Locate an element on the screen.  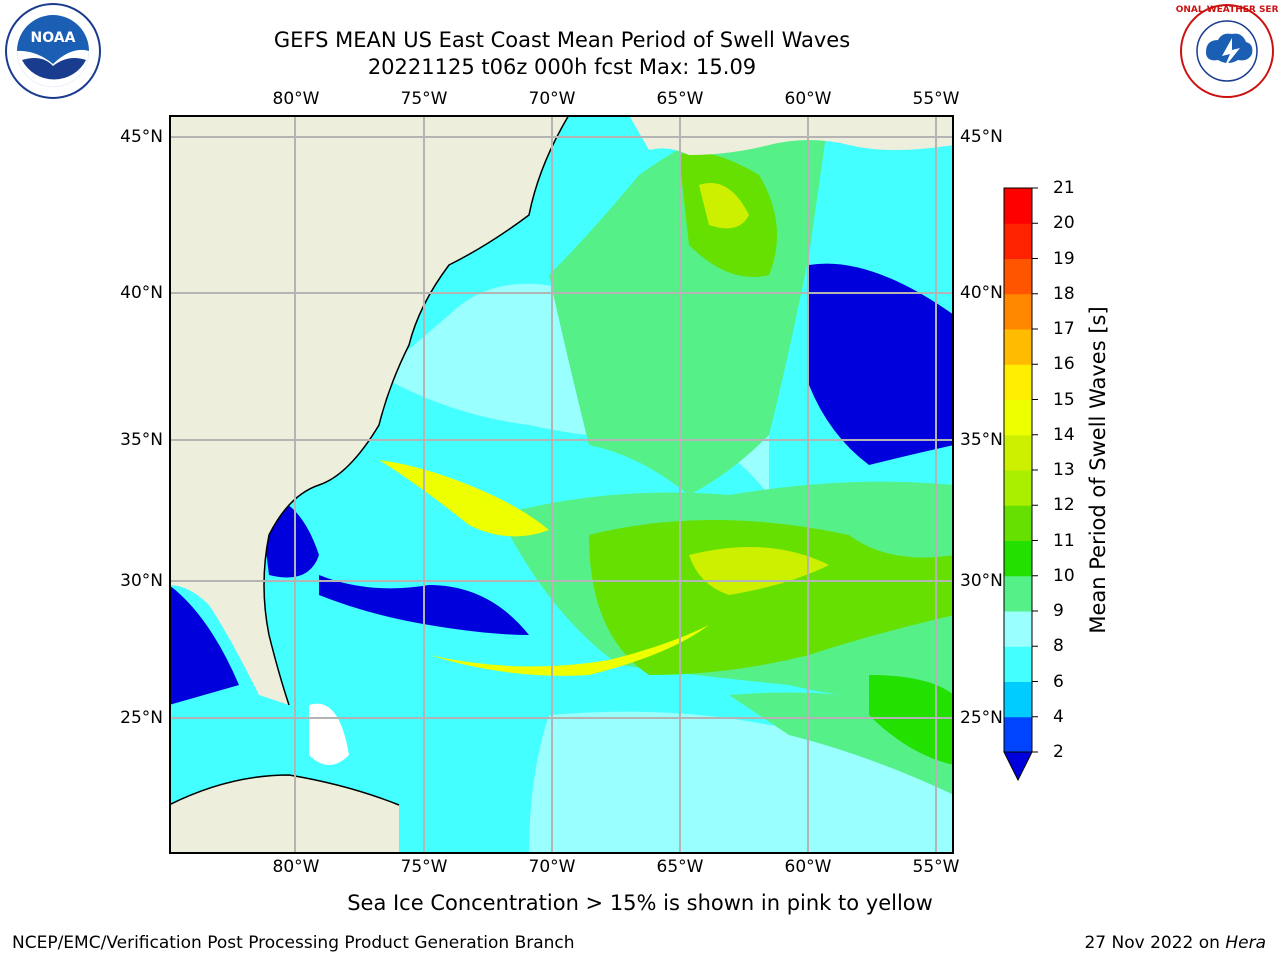
lat-tick-right-0: 45°N is located at coordinates (981, 137).